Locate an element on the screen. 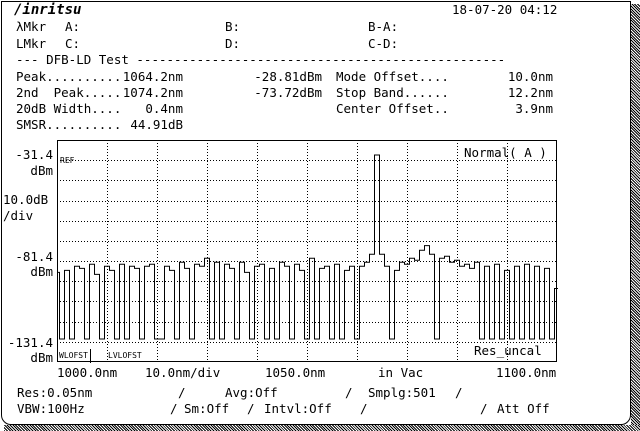 This screenshot has width=640, height=431. marker-c: C: is located at coordinates (73, 43).